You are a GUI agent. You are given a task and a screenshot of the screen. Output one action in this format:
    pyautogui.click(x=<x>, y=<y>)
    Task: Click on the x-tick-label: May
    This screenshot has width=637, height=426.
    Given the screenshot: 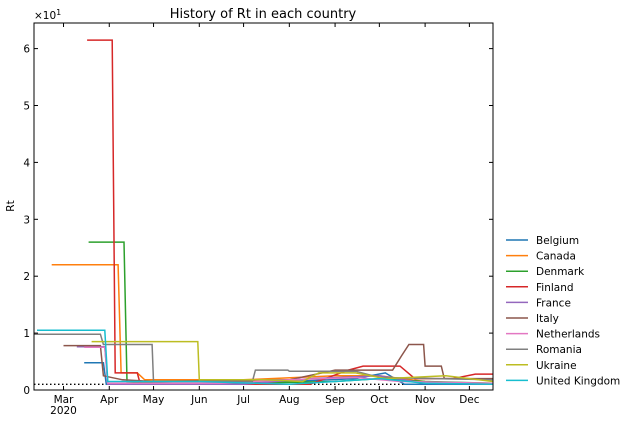 What is the action you would take?
    pyautogui.click(x=154, y=400)
    